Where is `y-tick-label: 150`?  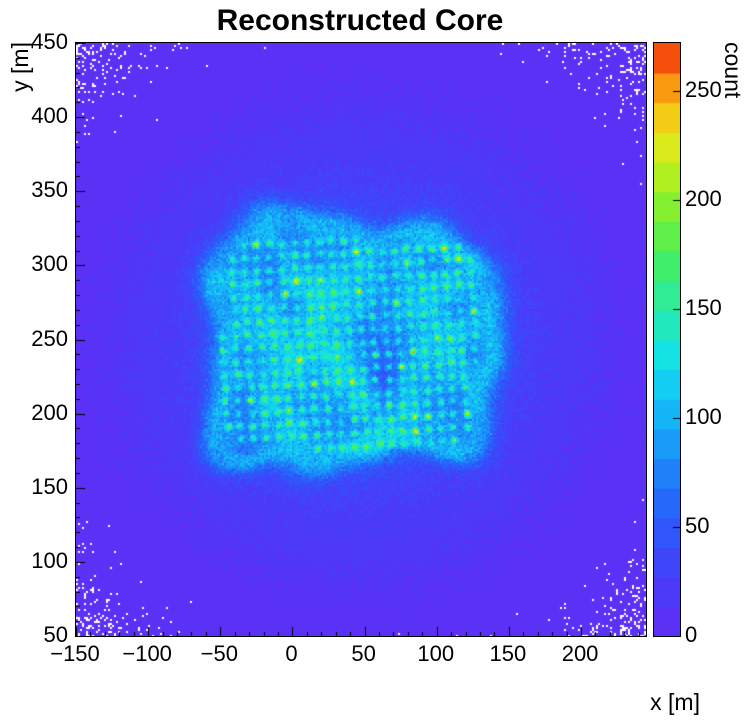
y-tick-label: 150 is located at coordinates (49, 486).